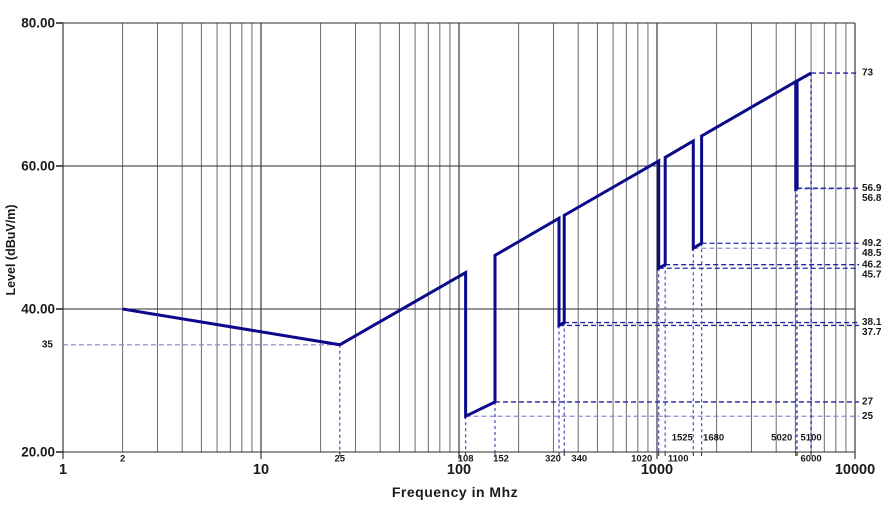  Describe the element at coordinates (872, 322) in the screenshot. I see `level-label-right: 38.1` at that location.